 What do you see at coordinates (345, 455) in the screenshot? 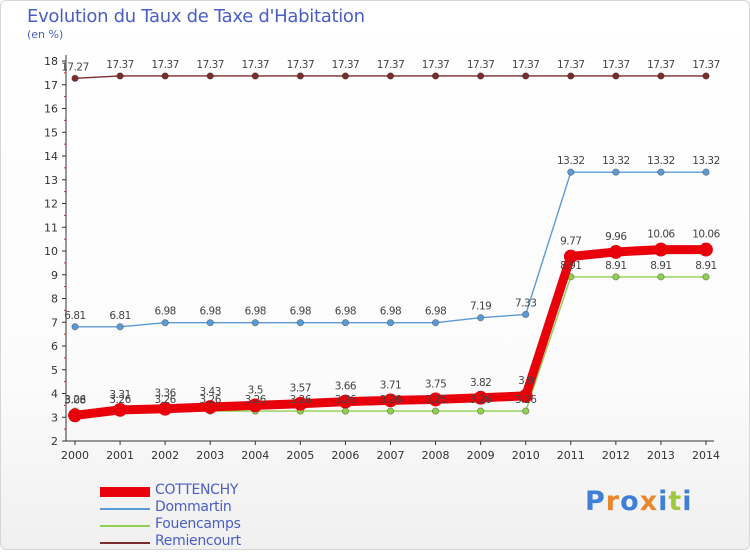
I see `x-tick-label: 2006` at bounding box center [345, 455].